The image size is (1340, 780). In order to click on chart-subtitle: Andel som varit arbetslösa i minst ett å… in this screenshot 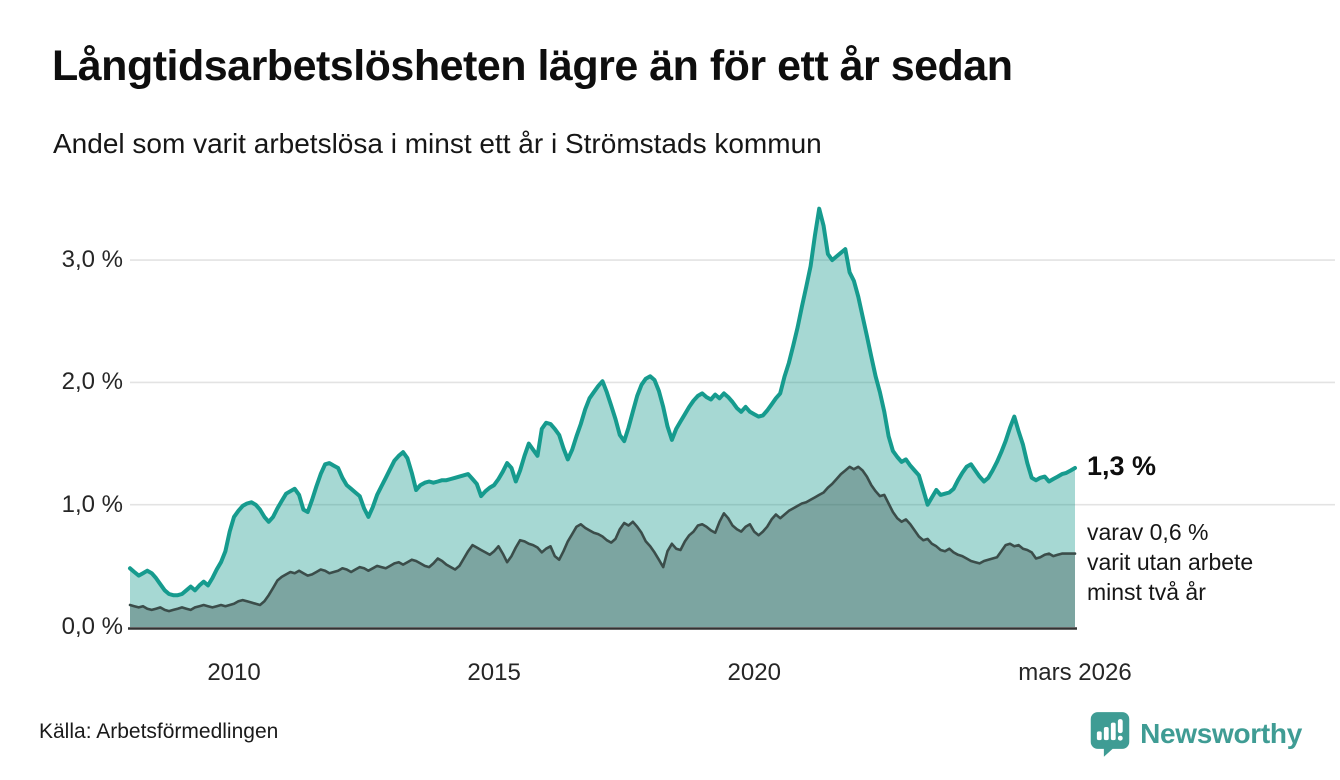, I will do `click(437, 143)`.